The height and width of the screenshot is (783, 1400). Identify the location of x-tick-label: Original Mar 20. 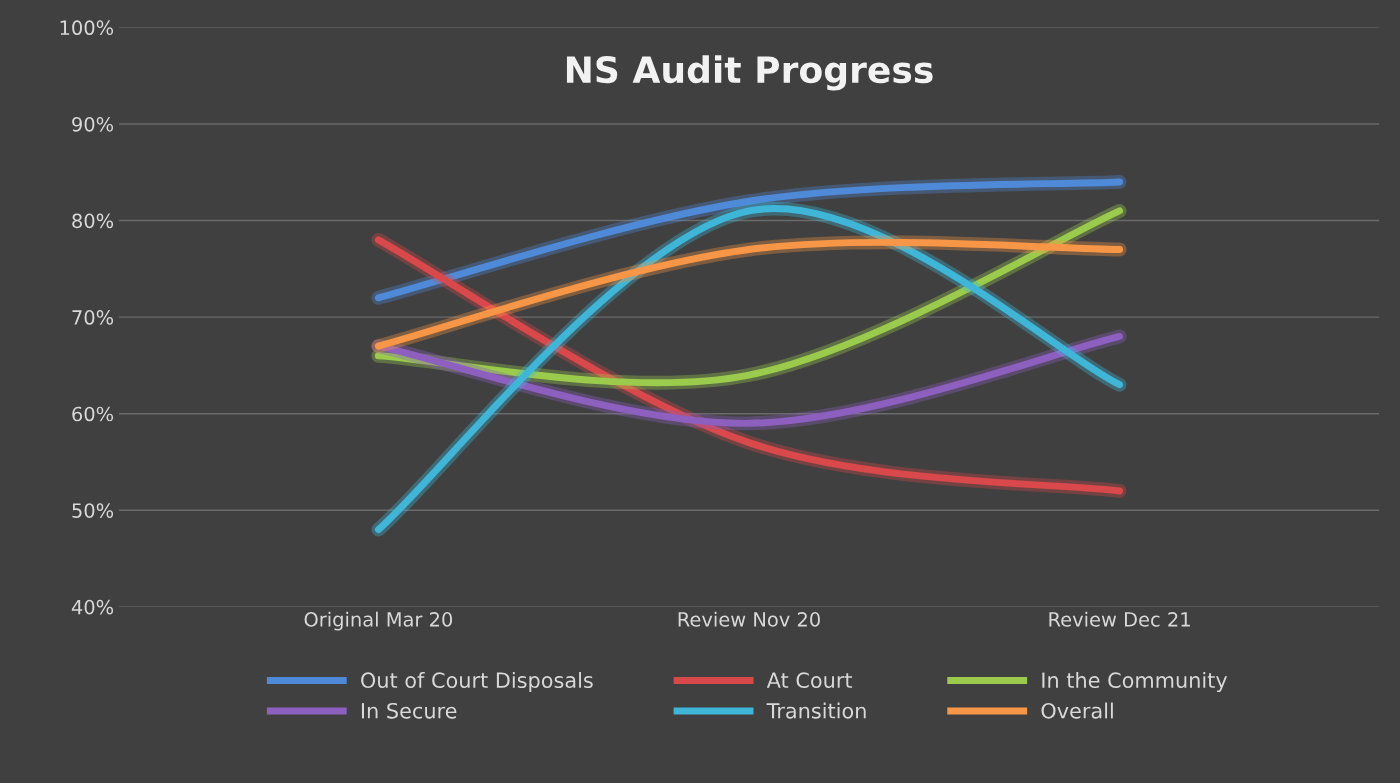
(378, 621).